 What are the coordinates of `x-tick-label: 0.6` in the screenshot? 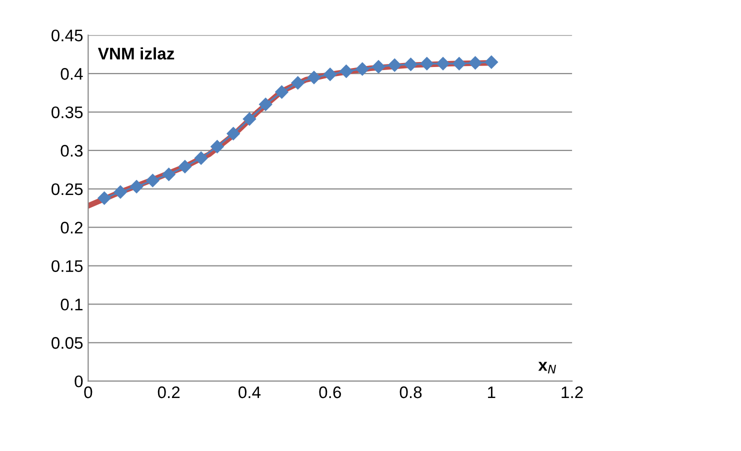 It's located at (330, 392).